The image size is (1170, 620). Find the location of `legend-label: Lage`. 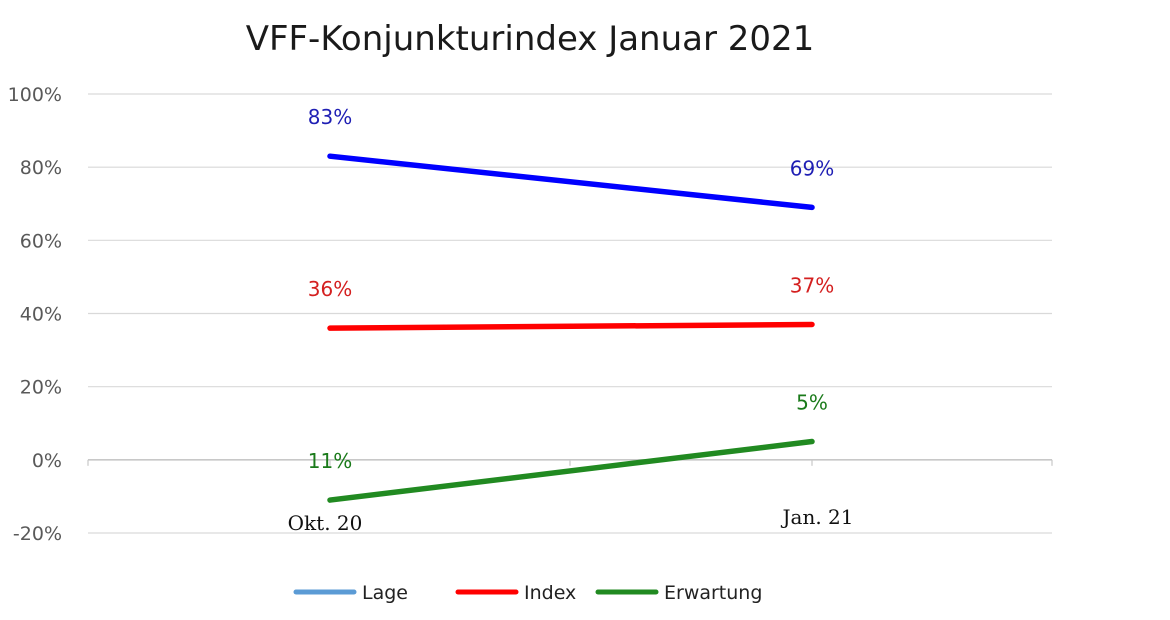

legend-label: Lage is located at coordinates (385, 593).